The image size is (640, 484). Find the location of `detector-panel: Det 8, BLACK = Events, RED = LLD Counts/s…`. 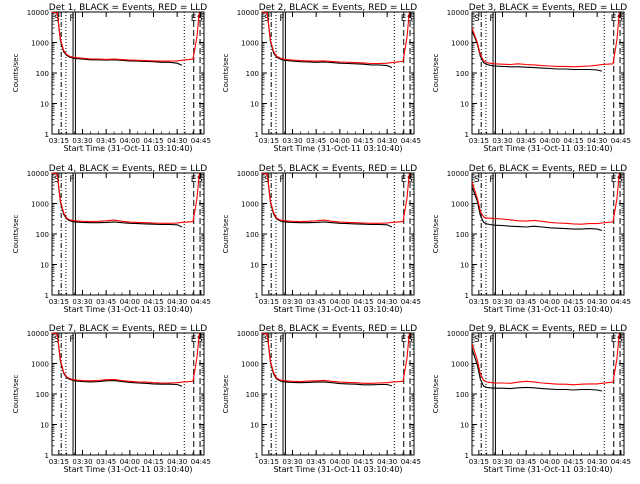

detector-panel: Det 8, BLACK = Events, RED = LLD Counts/s… is located at coordinates (321, 399).